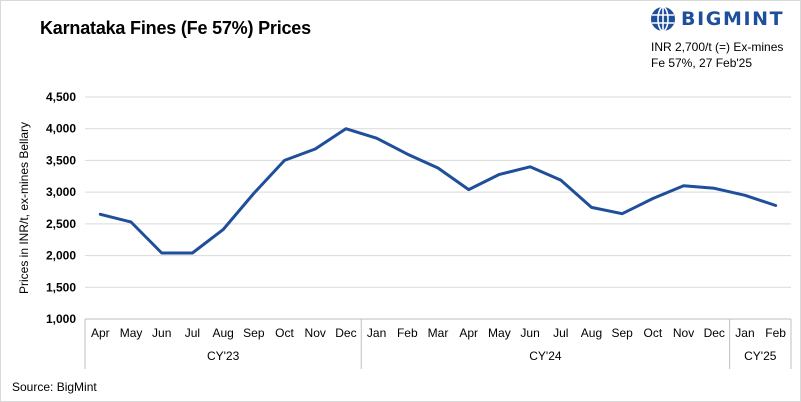 The image size is (801, 402). Describe the element at coordinates (663, 19) in the screenshot. I see `globe-logo-icon` at that location.